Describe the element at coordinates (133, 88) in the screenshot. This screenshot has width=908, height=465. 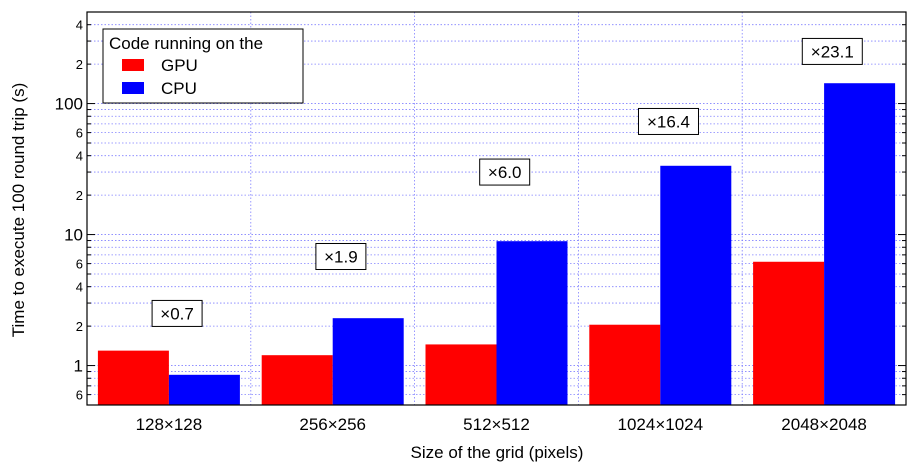
I see `legend-swatch-cpu` at that location.